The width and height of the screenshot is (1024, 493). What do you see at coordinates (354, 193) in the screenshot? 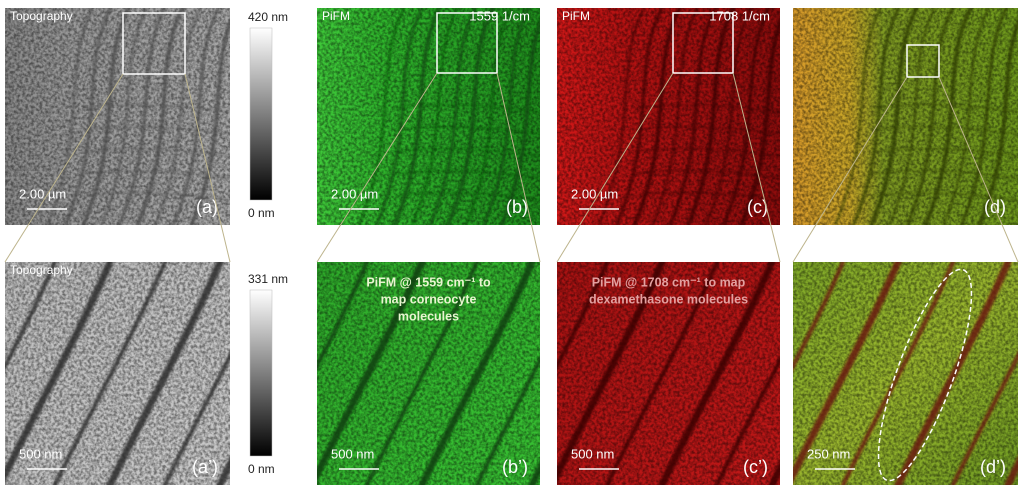
I see `scale-bar-label: 2.00 µm` at bounding box center [354, 193].